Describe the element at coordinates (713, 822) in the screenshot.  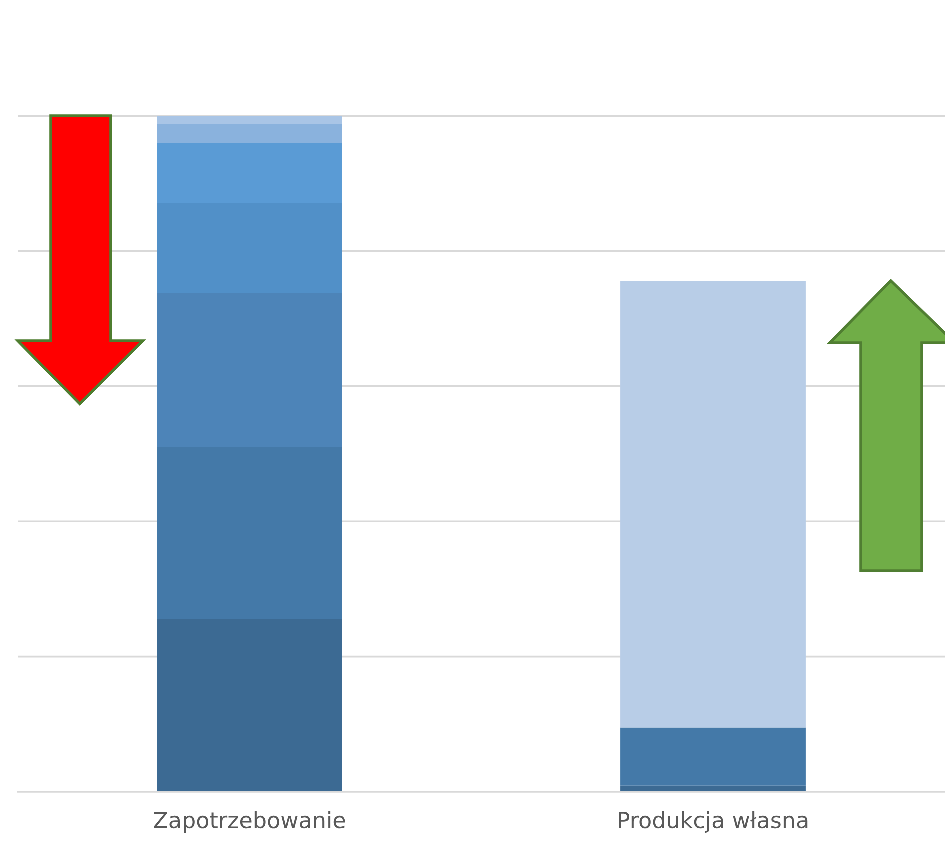
I see `x-tick-label: Produkcja własna` at that location.